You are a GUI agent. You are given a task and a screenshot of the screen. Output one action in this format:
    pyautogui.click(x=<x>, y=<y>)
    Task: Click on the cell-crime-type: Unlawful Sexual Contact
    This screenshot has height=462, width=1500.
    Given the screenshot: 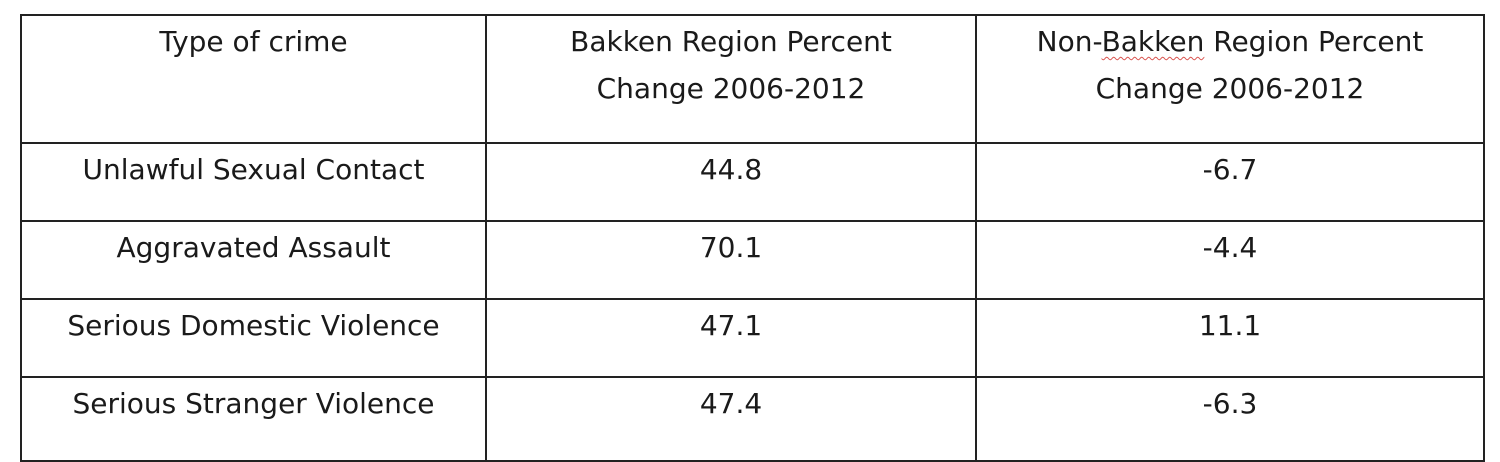 What is the action you would take?
    pyautogui.click(x=253, y=182)
    